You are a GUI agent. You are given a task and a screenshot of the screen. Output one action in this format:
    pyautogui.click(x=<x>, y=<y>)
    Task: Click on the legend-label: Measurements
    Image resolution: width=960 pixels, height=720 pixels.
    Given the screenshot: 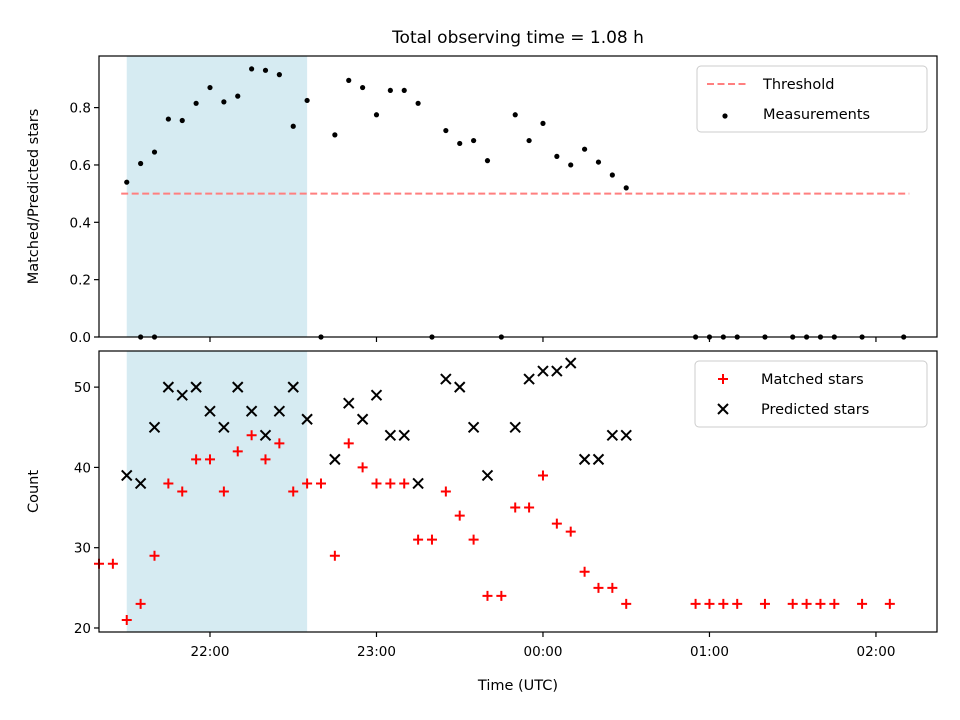 What is the action you would take?
    pyautogui.click(x=816, y=115)
    